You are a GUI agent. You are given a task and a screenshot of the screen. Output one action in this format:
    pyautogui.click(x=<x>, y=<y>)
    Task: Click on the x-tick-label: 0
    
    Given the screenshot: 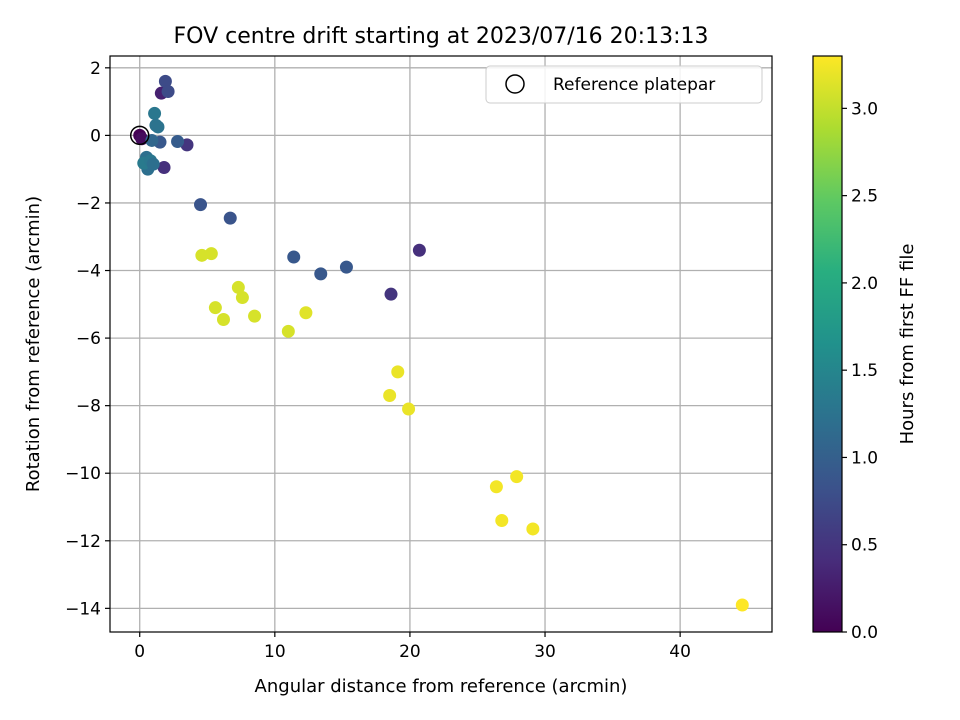 What is the action you would take?
    pyautogui.click(x=139, y=652)
    